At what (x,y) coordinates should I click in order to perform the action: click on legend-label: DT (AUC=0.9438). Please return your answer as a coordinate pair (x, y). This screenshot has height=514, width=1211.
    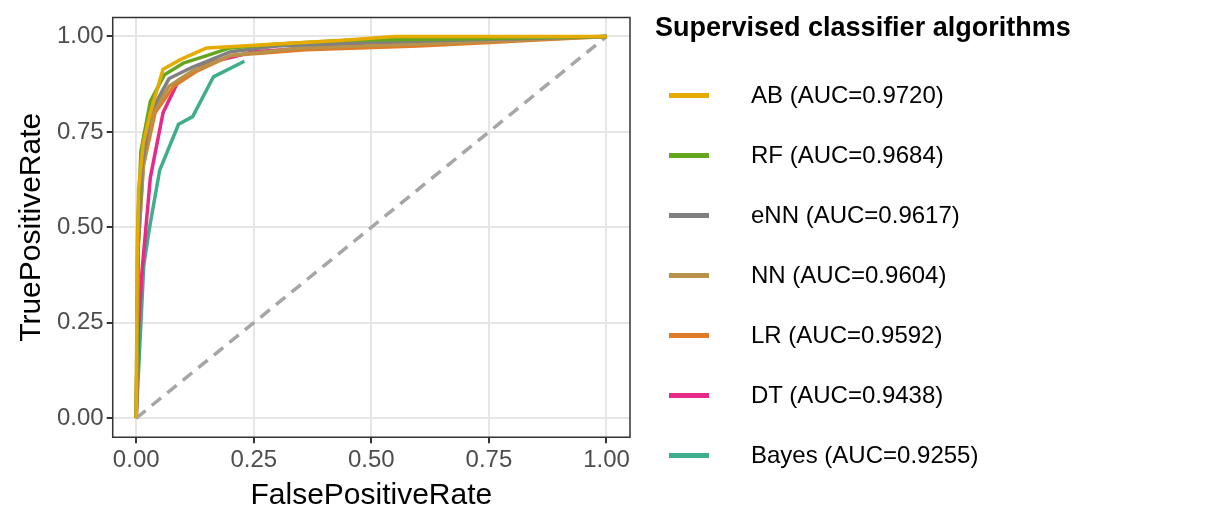
    Looking at the image, I should click on (847, 395).